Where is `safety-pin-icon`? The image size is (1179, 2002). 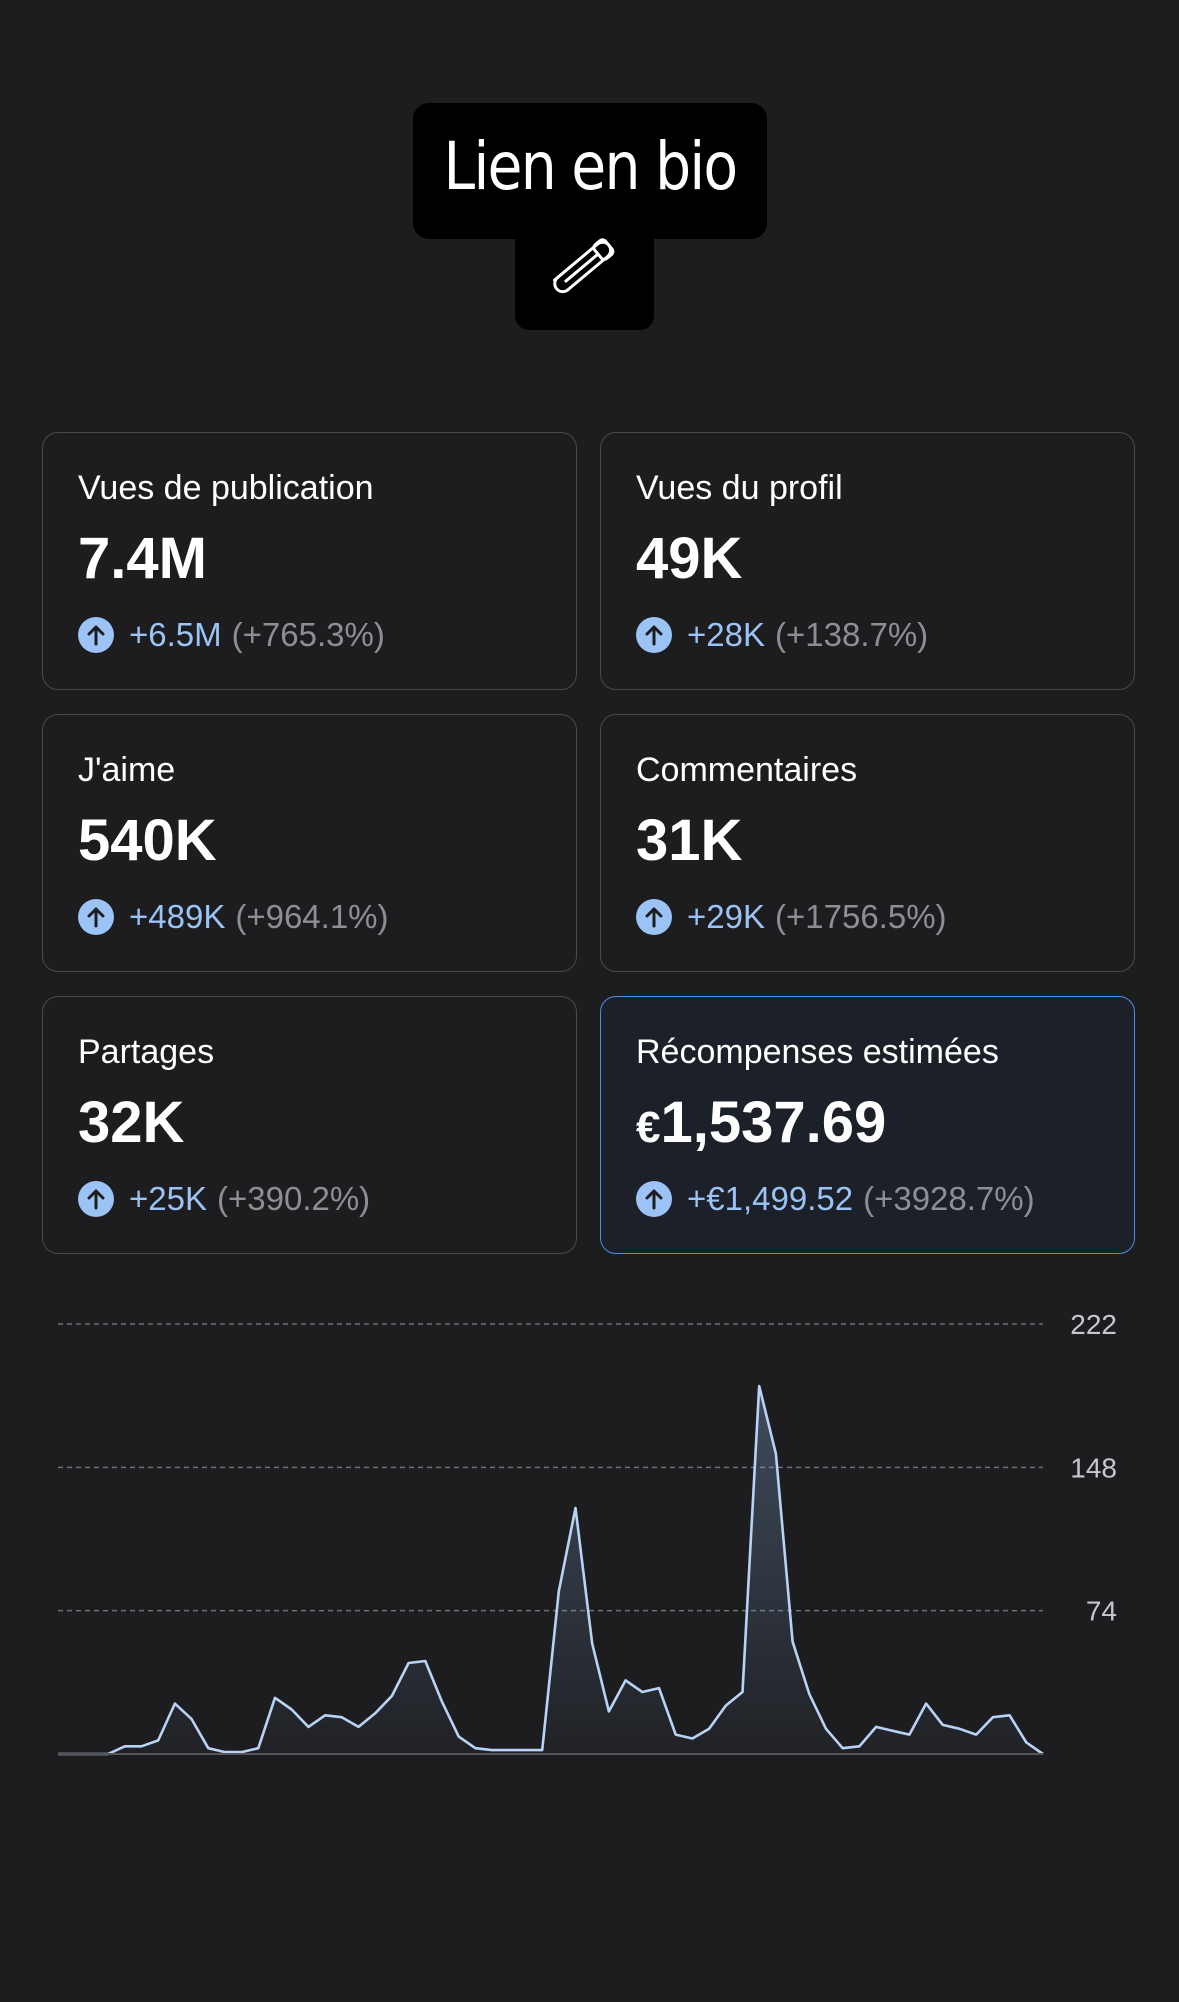 safety-pin-icon is located at coordinates (584, 266).